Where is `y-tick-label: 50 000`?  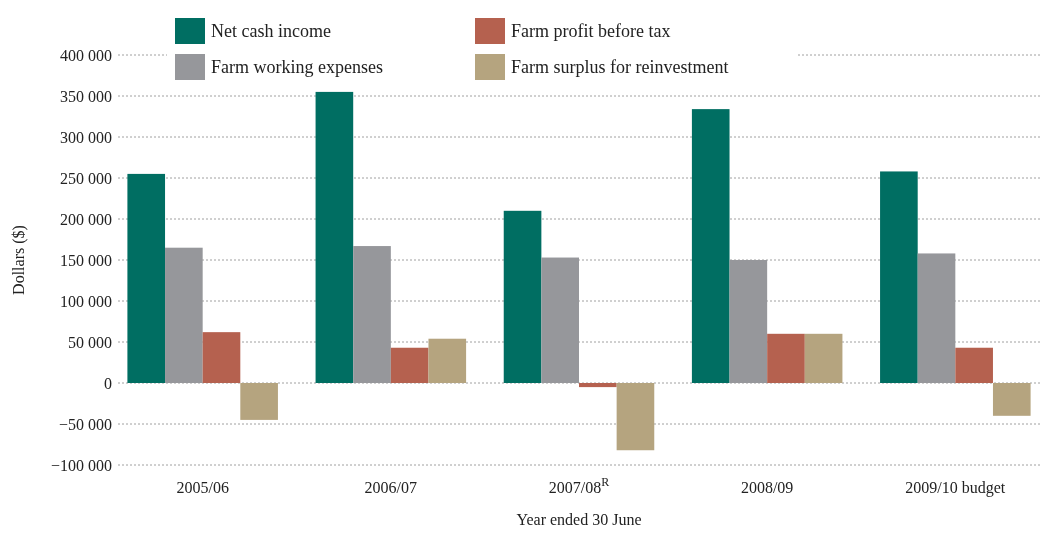 y-tick-label: 50 000 is located at coordinates (90, 342).